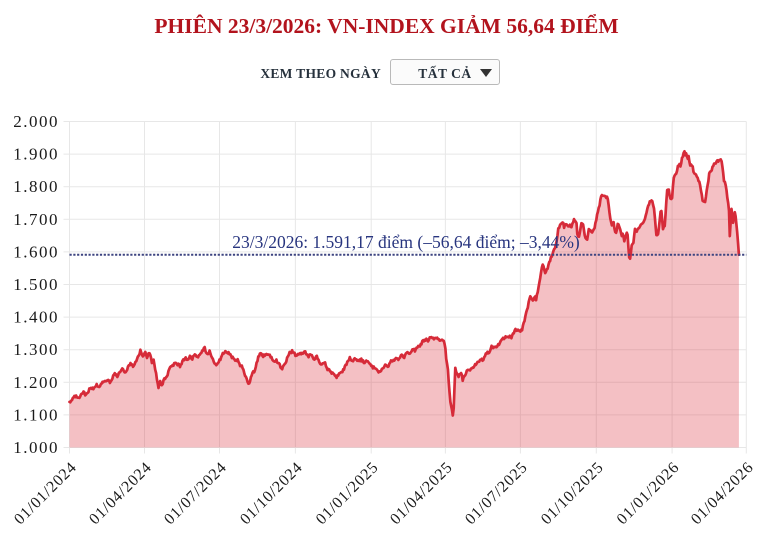 The image size is (765, 538). I want to click on svg-text: 2.000, so click(36, 121).